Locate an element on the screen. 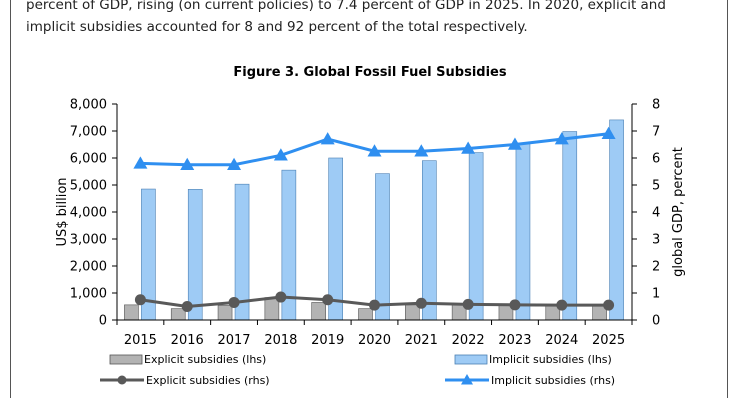 Image resolution: width=740 pixels, height=400 pixels. legend-label: Implicit subsidies (lhs) is located at coordinates (550, 359).